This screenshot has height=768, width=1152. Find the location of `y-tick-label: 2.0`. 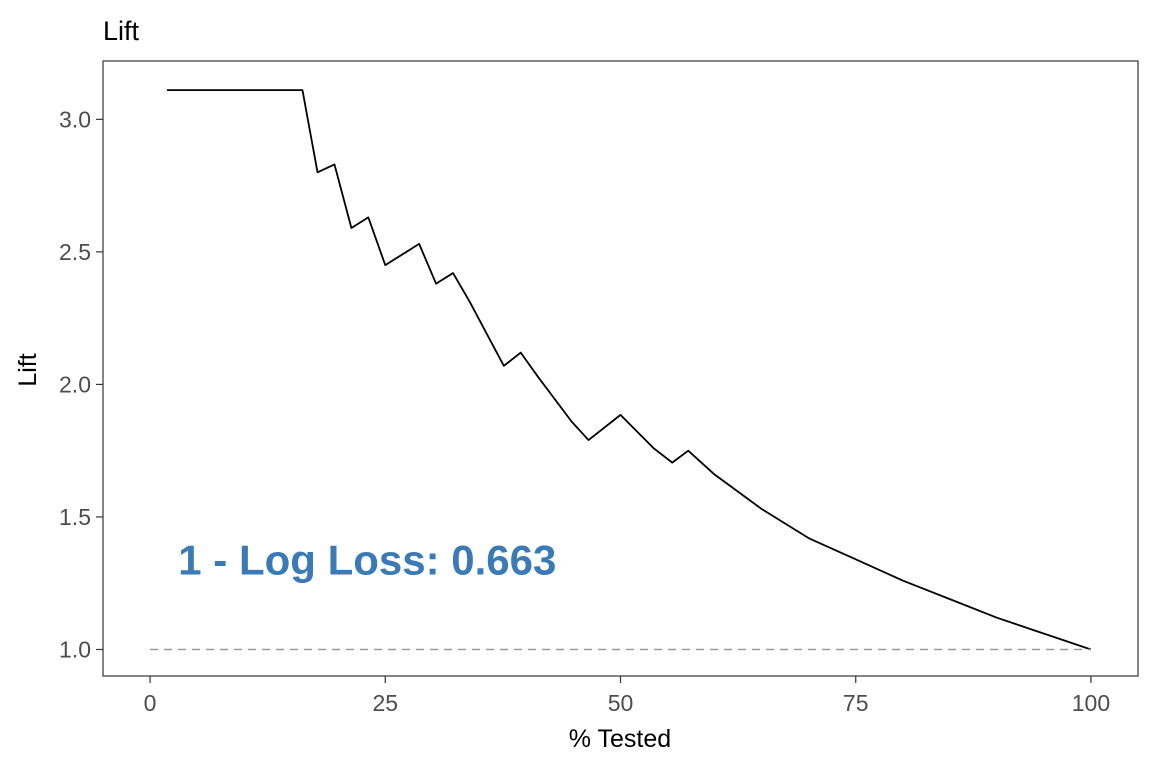

y-tick-label: 2.0 is located at coordinates (75, 384).